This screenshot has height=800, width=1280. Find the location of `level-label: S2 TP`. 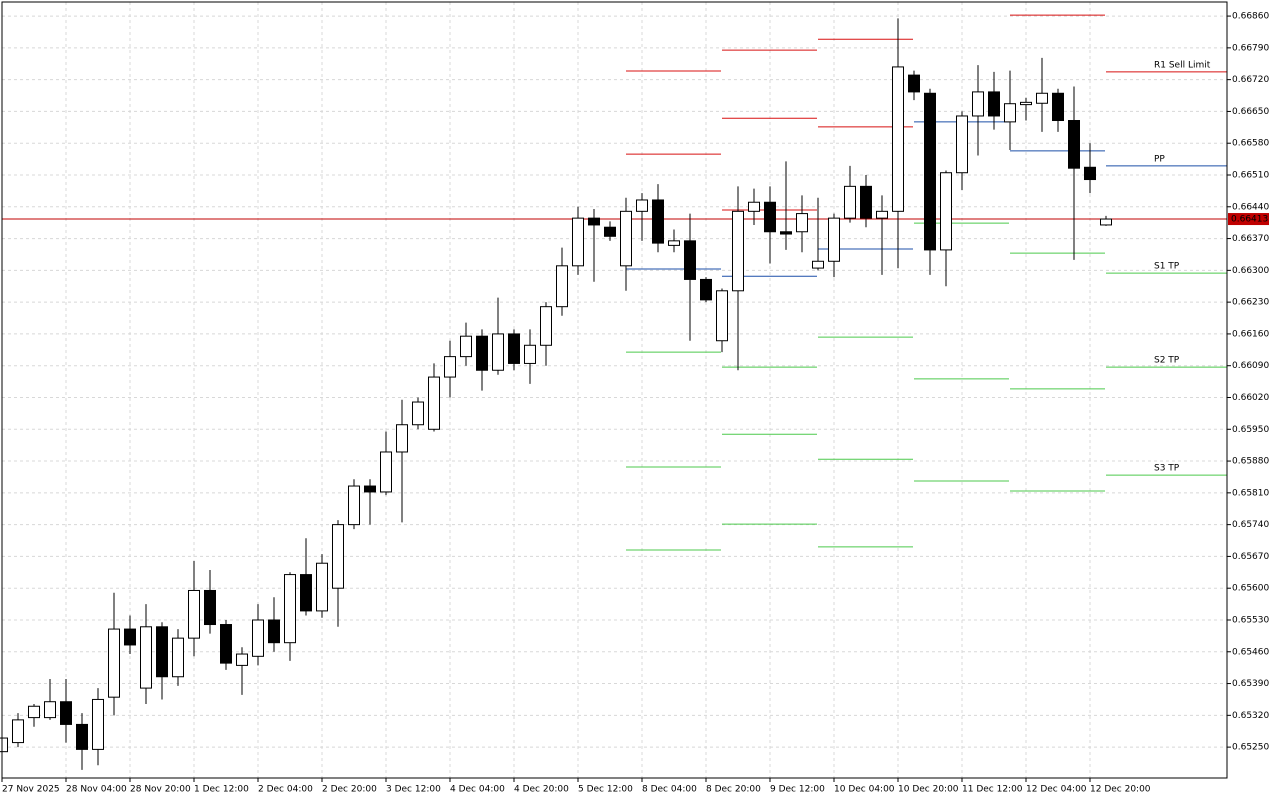

level-label: S2 TP is located at coordinates (1167, 361).